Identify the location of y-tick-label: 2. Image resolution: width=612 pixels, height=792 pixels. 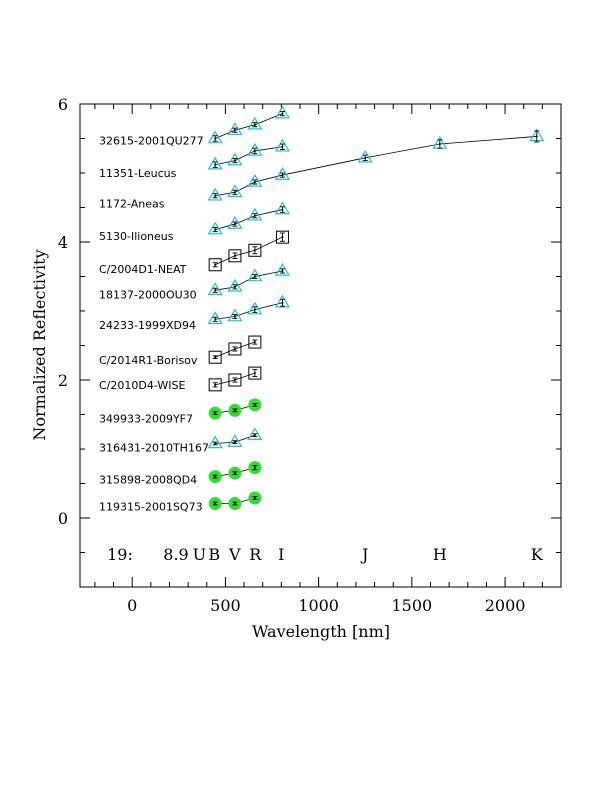
(63, 380).